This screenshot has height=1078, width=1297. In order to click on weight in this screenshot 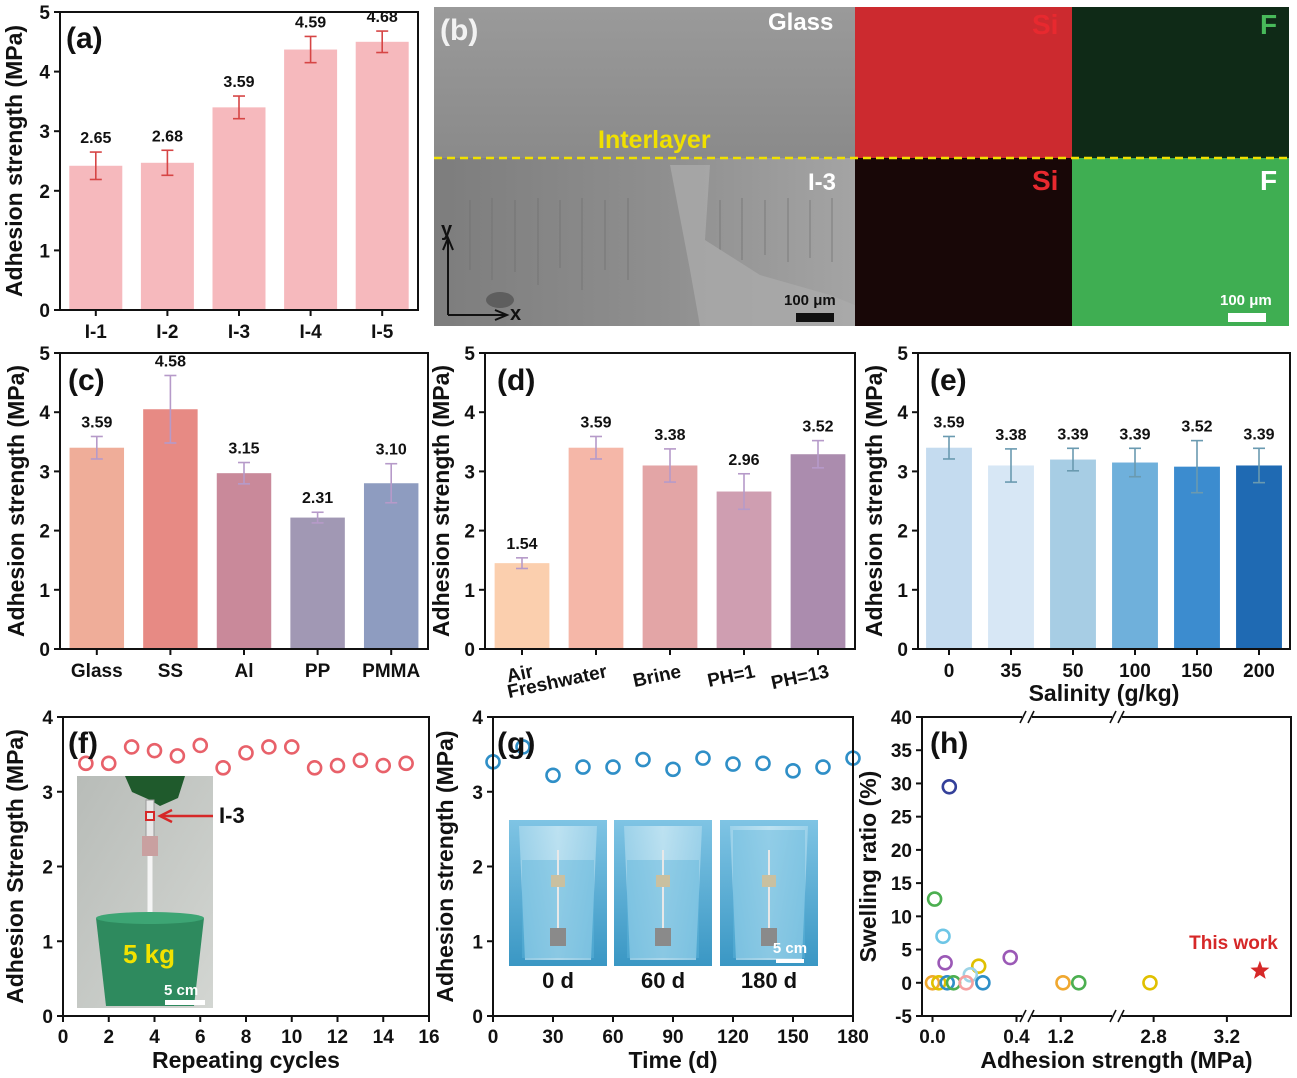, I will do `click(663, 937)`.